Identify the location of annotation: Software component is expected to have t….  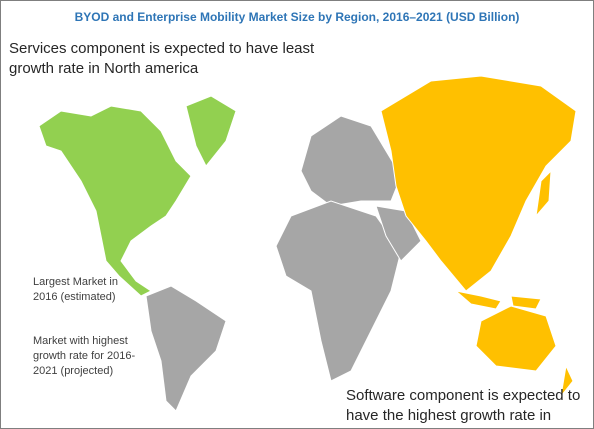
(463, 407).